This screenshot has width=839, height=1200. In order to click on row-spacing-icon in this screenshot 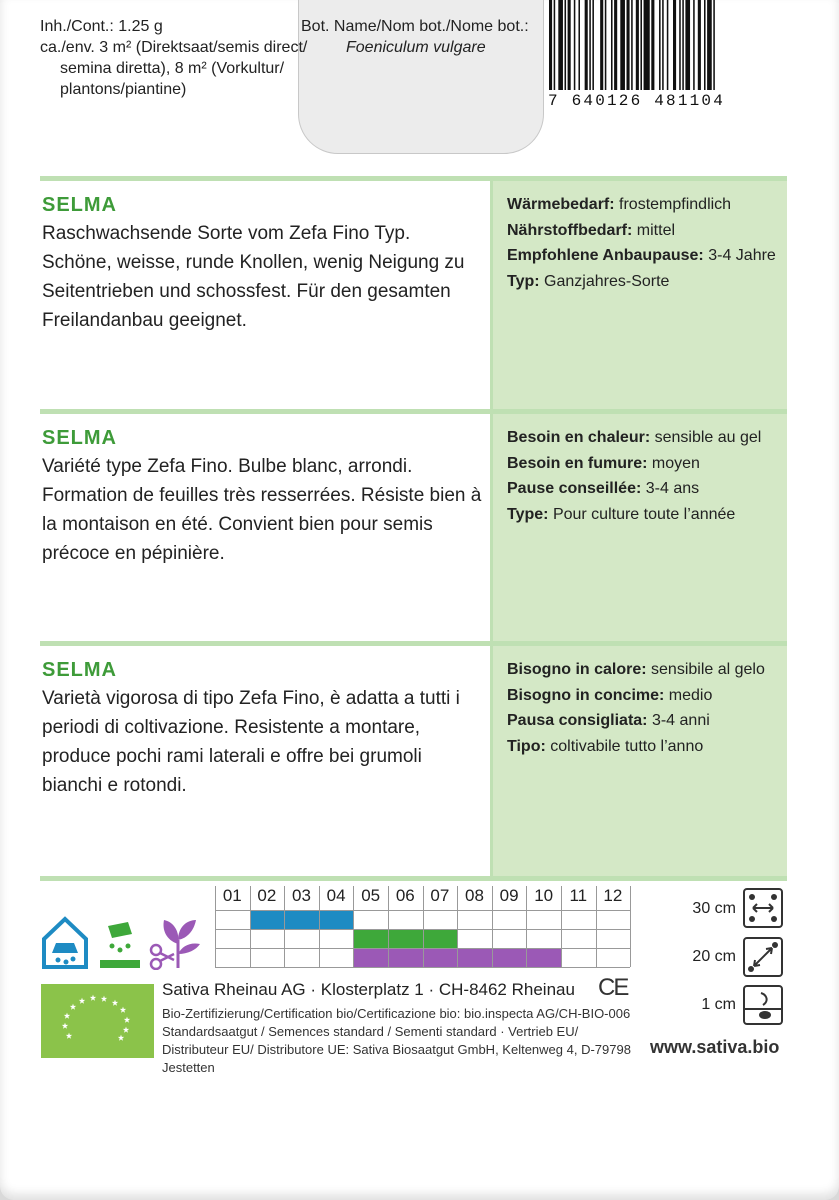, I will do `click(763, 908)`.